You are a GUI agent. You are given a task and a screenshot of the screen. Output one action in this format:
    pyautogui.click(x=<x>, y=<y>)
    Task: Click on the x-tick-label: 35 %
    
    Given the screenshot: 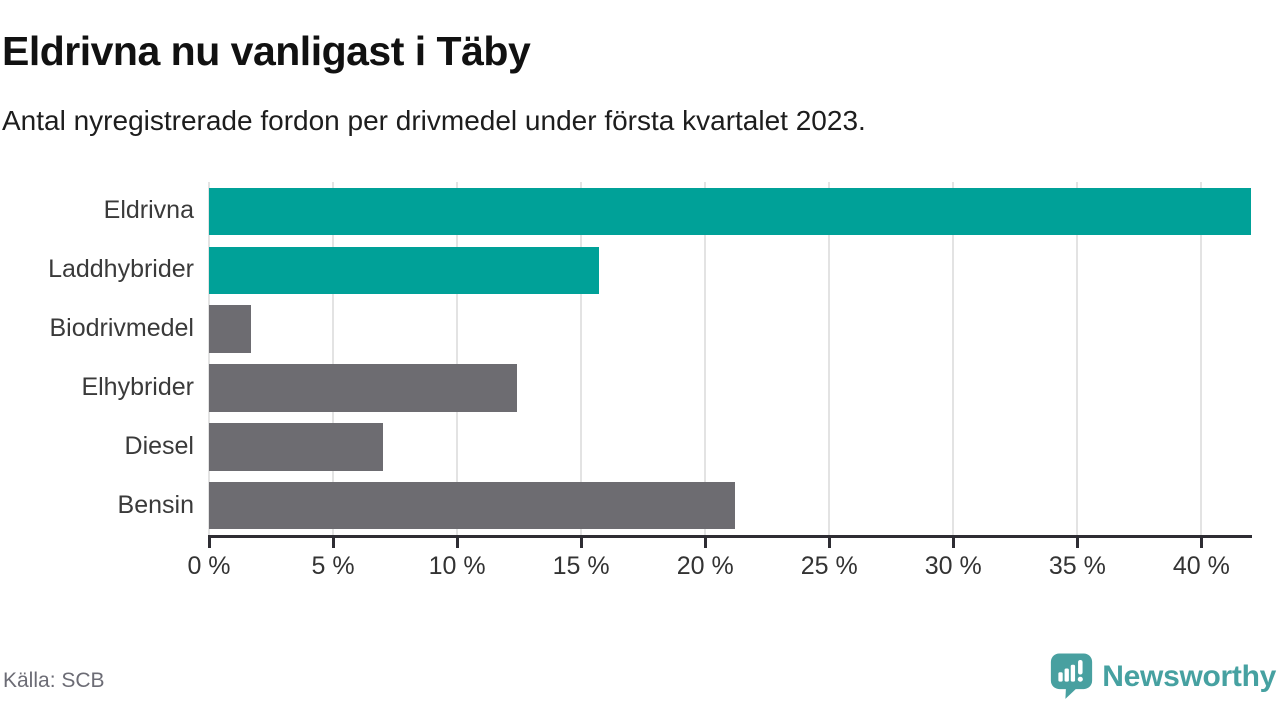 What is the action you would take?
    pyautogui.click(x=1077, y=566)
    